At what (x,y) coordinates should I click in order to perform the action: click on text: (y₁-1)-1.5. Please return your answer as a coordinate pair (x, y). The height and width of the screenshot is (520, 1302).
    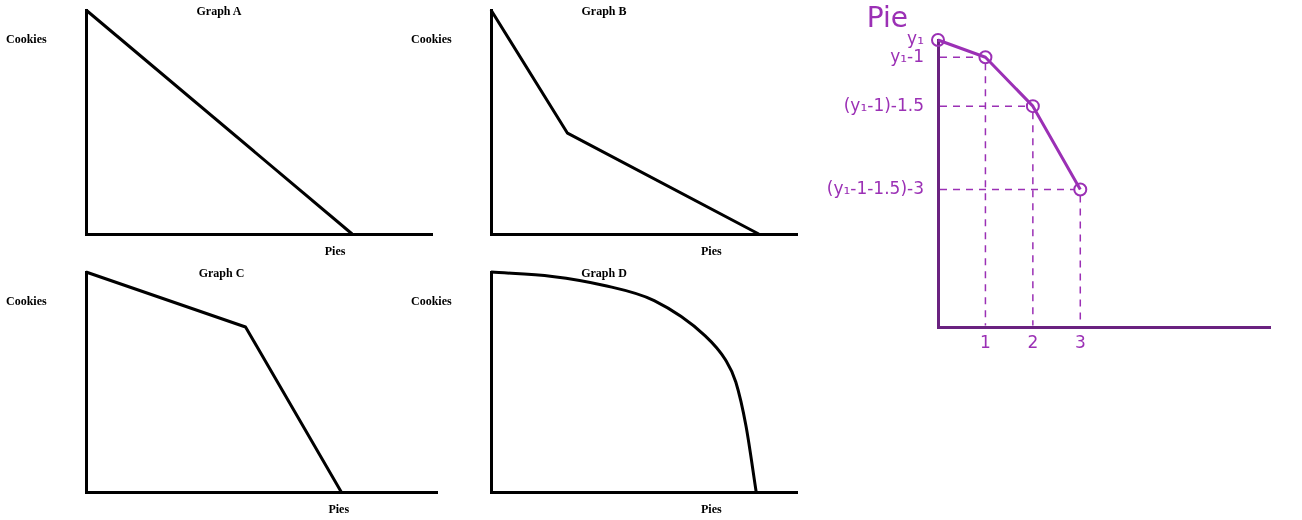
    Looking at the image, I should click on (883, 104).